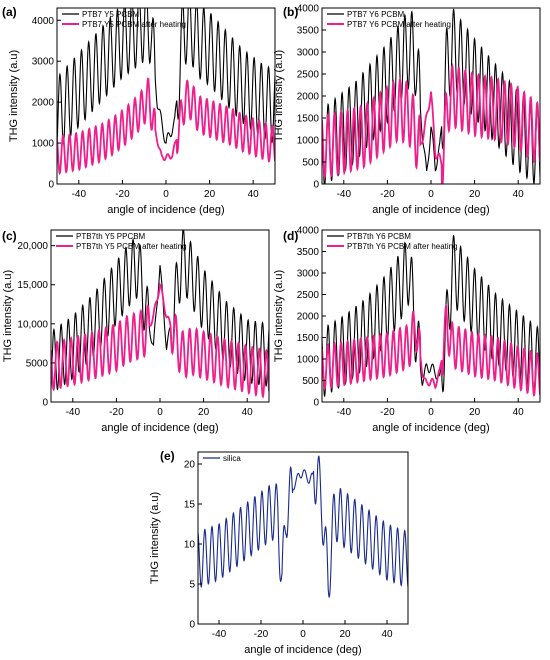  I want to click on legend-label: PTB7th Y5 PPCBM, so click(111, 236).